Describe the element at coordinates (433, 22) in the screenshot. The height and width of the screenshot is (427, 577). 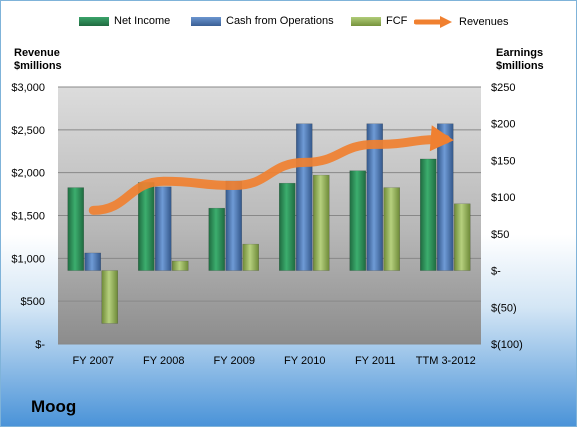
I see `legend-arrow-icon` at that location.